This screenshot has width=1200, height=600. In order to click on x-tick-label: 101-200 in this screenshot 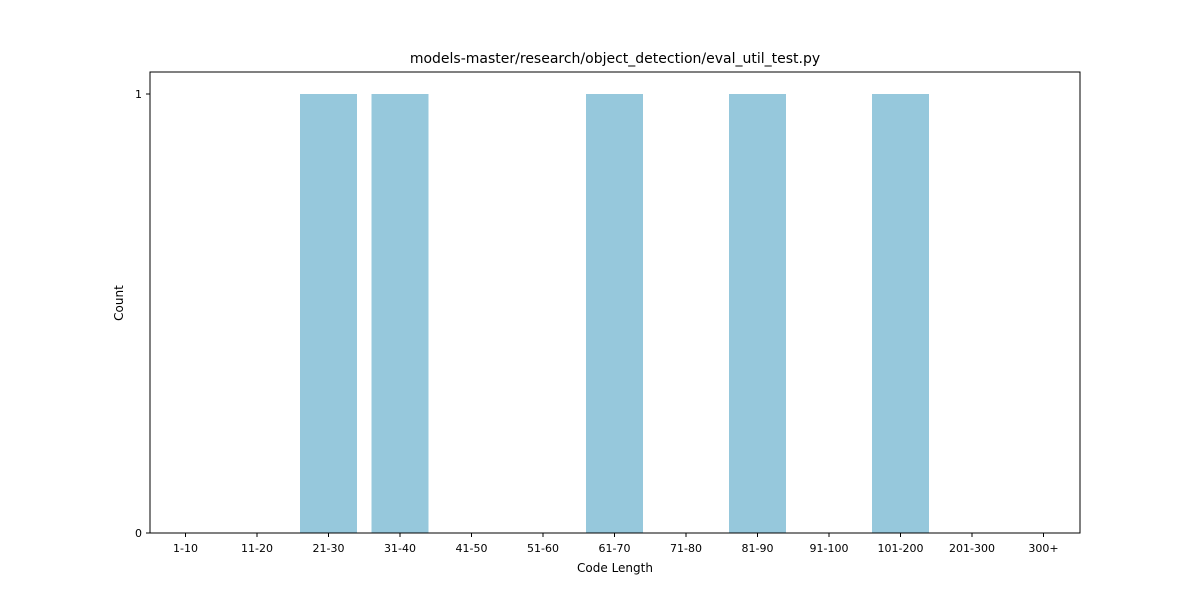, I will do `click(901, 548)`.